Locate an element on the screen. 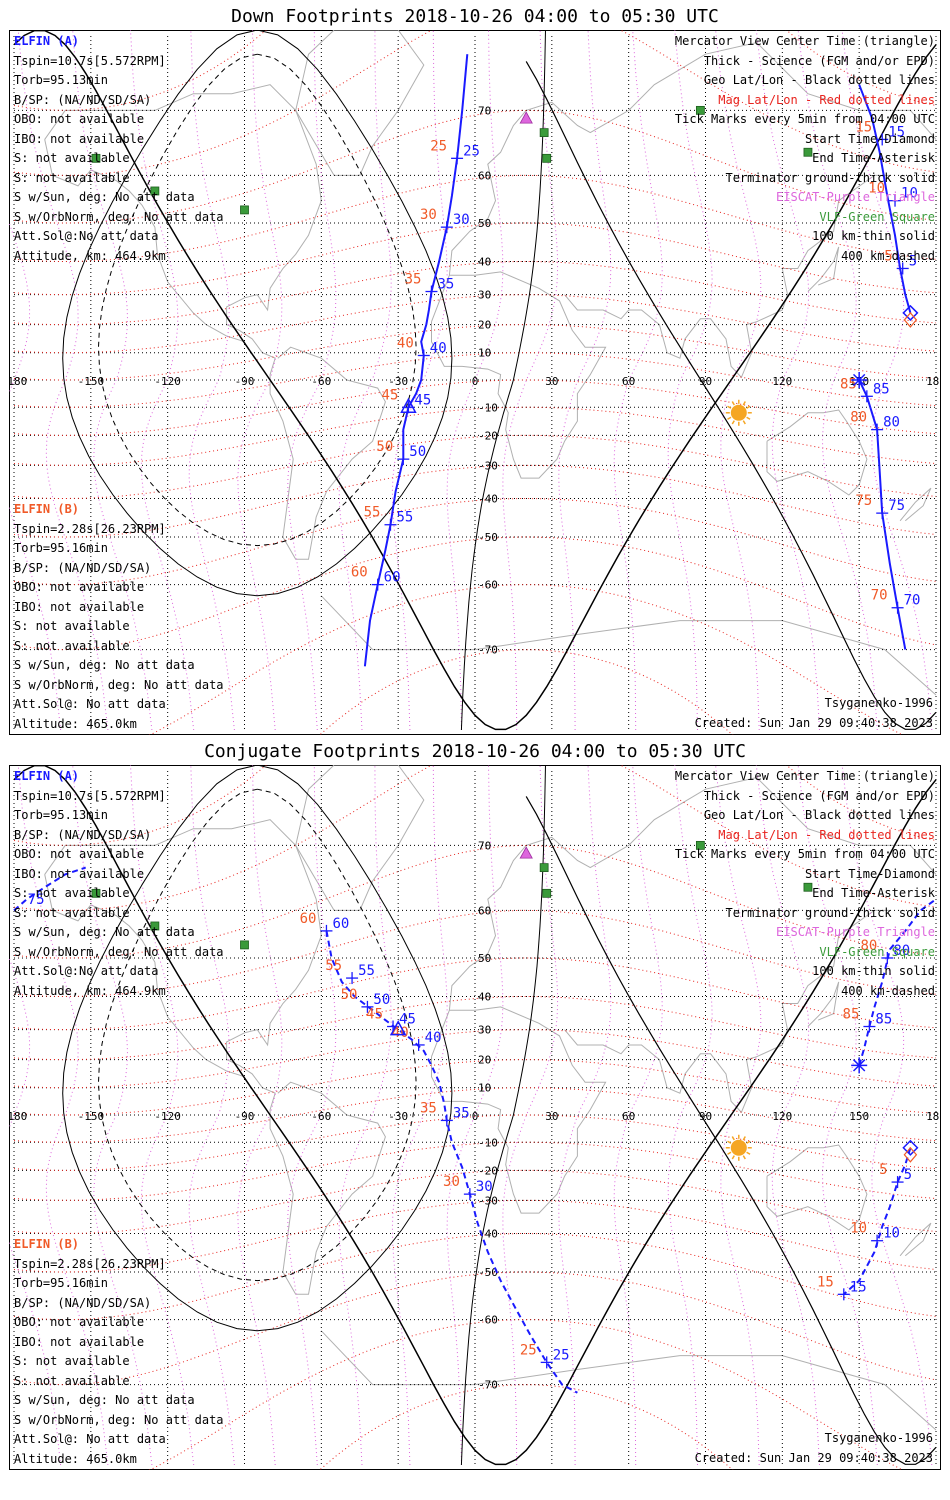  start-diamond is located at coordinates (910, 1147).